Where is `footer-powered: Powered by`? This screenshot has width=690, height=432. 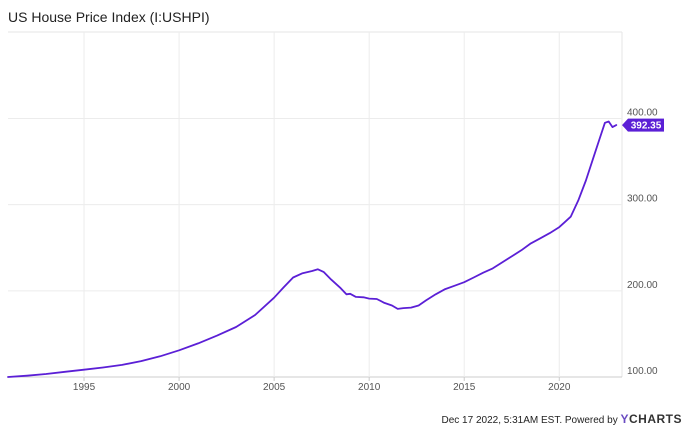
footer-powered: Powered by is located at coordinates (591, 420).